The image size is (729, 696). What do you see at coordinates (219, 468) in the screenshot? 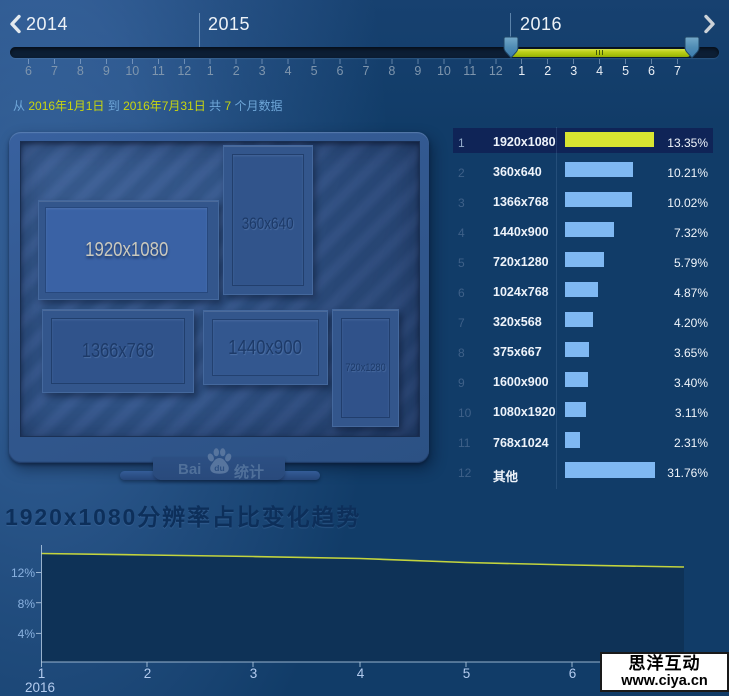
I see `svg-text: du` at bounding box center [219, 468].